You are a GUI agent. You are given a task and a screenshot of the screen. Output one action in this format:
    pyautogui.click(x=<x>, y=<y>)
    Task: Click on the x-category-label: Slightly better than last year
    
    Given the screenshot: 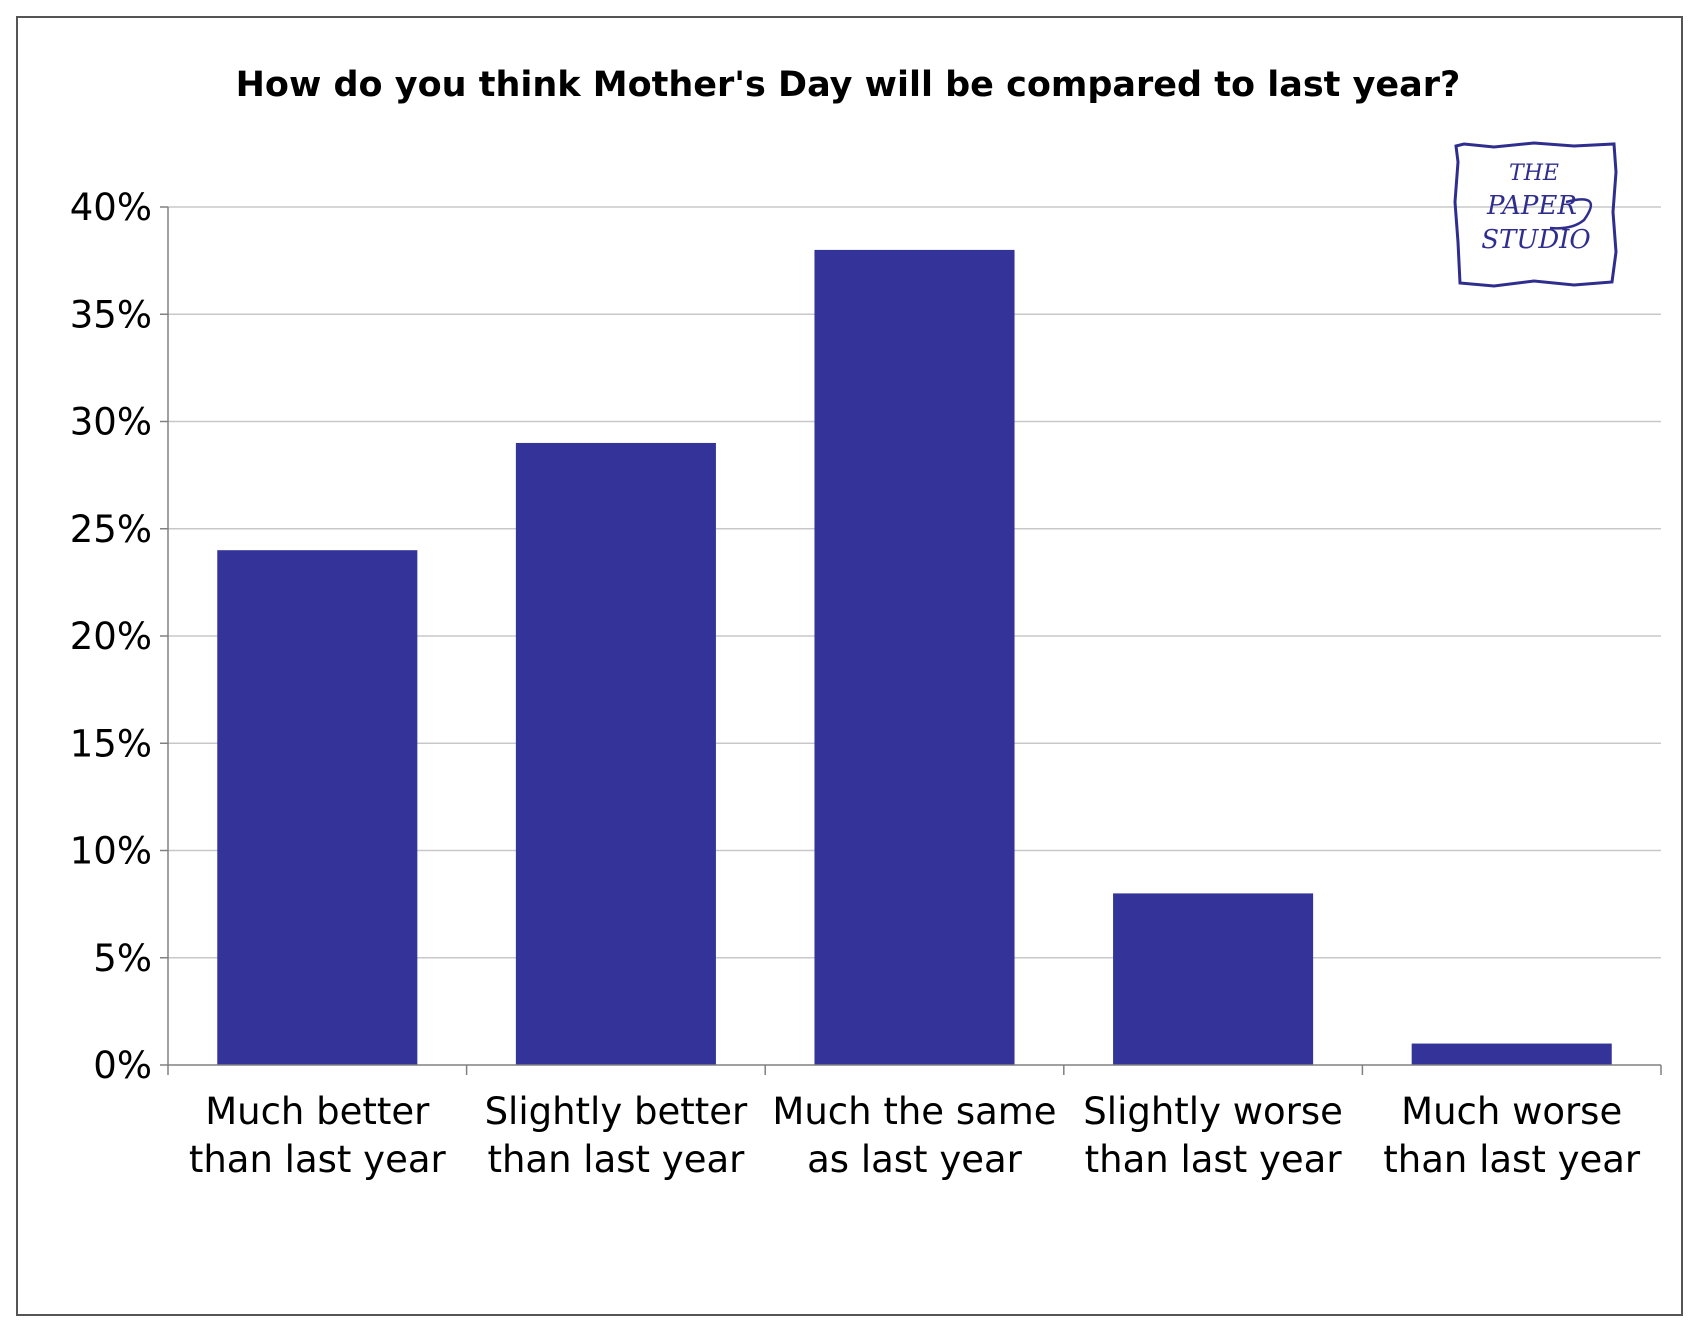 What is the action you would take?
    pyautogui.click(x=616, y=1135)
    